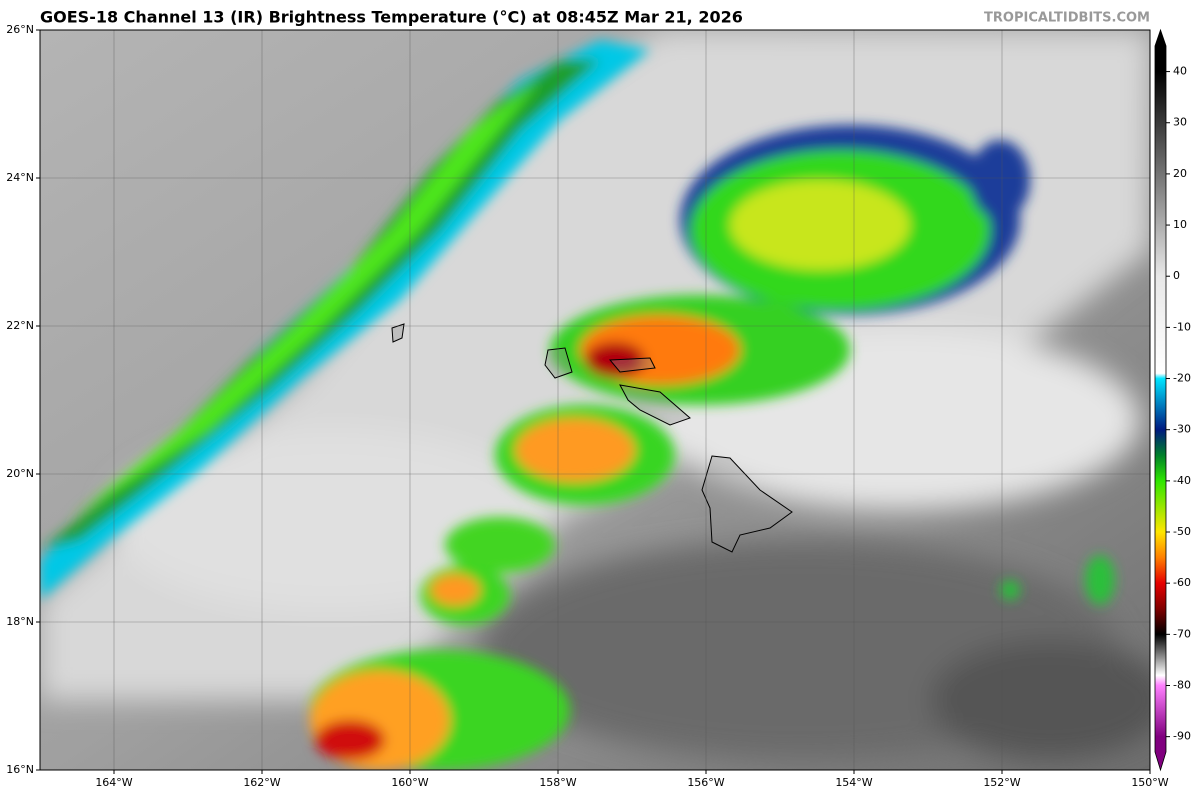 This screenshot has height=797, width=1200. I want to click on colorbar-tick-label: -90, so click(1182, 736).